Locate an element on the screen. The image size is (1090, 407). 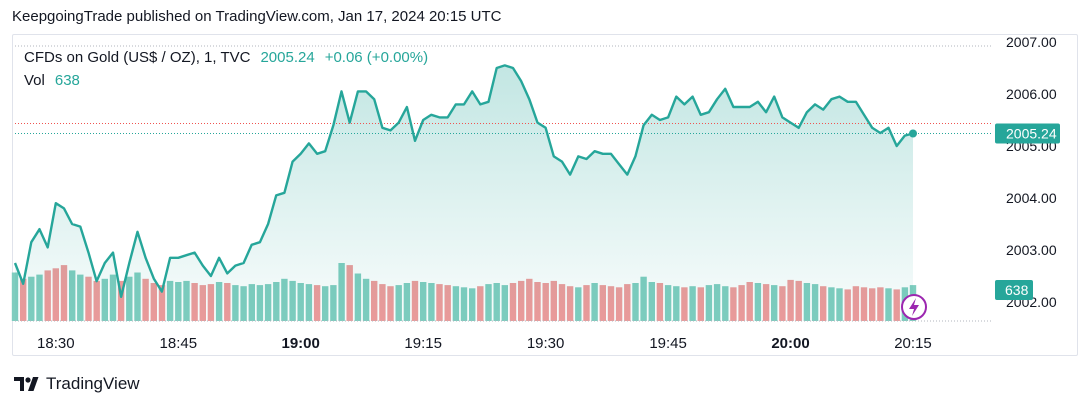
price-change: +0.06 (+0.00%) is located at coordinates (376, 57).